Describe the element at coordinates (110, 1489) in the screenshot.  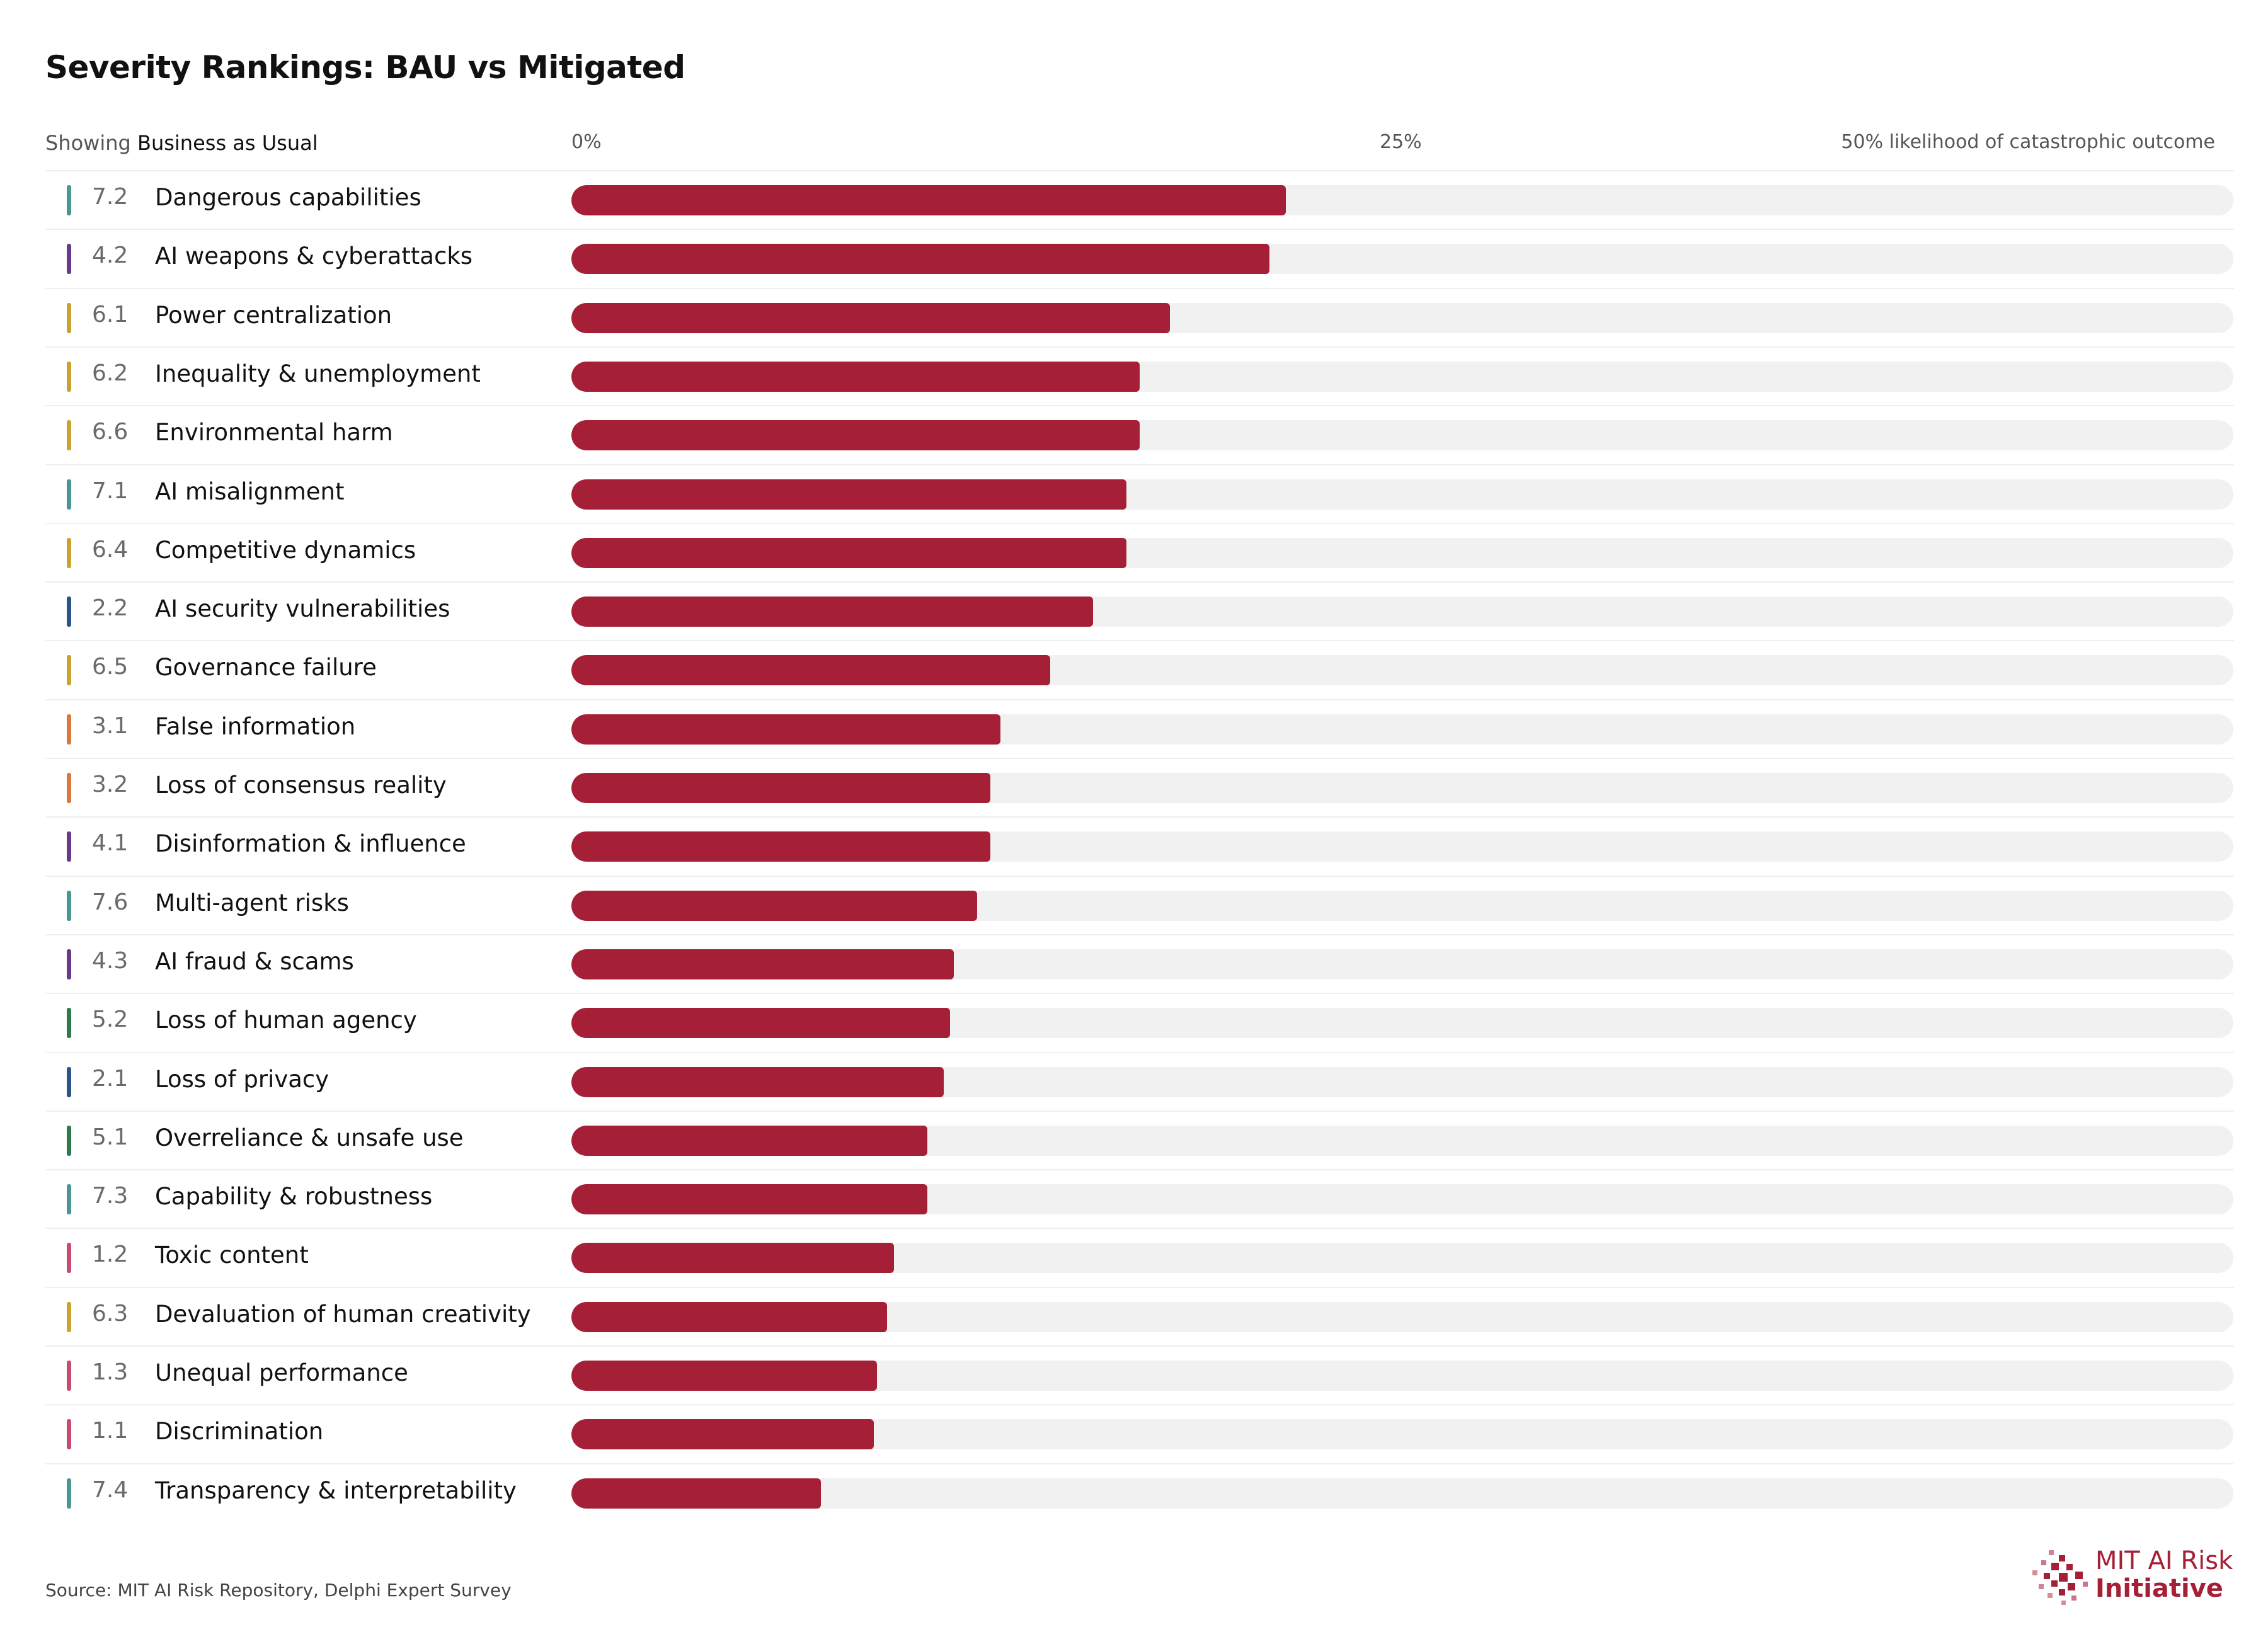
I see `risk-code: 7.4` at that location.